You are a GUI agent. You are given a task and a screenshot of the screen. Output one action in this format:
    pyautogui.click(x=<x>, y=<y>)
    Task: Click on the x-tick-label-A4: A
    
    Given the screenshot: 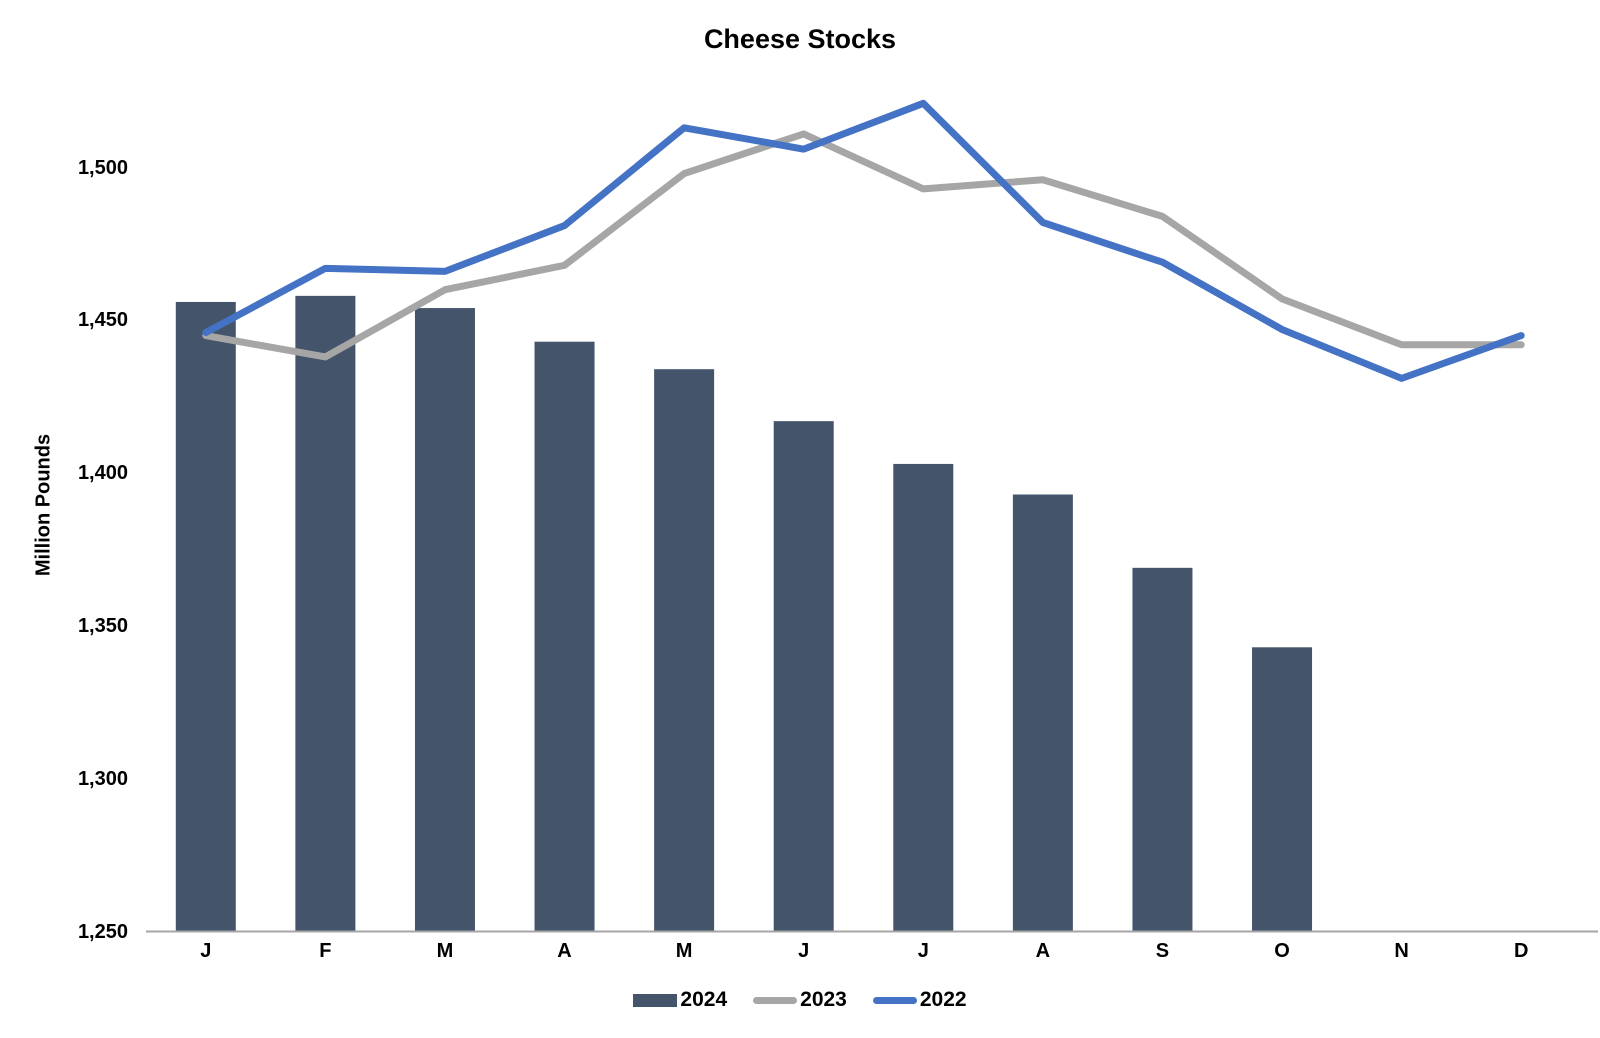 What is the action you would take?
    pyautogui.click(x=564, y=951)
    